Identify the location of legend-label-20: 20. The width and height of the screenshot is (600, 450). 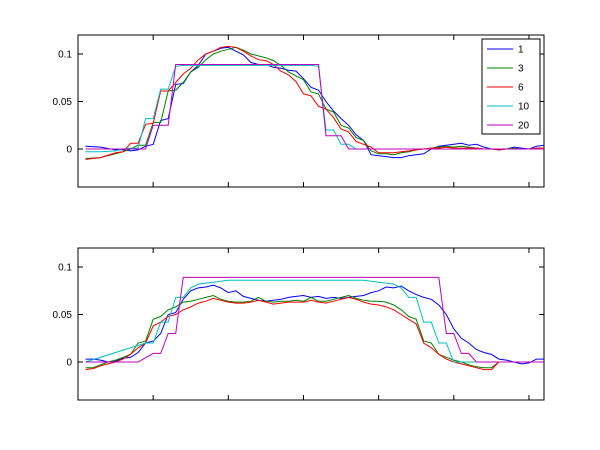
(524, 126).